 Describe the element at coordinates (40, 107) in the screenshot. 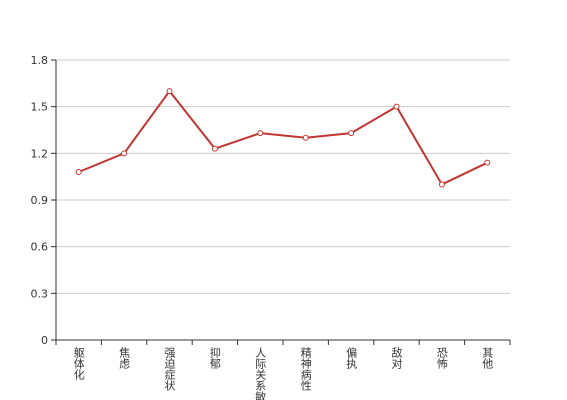

I see `y-tick-label: 1.5` at that location.